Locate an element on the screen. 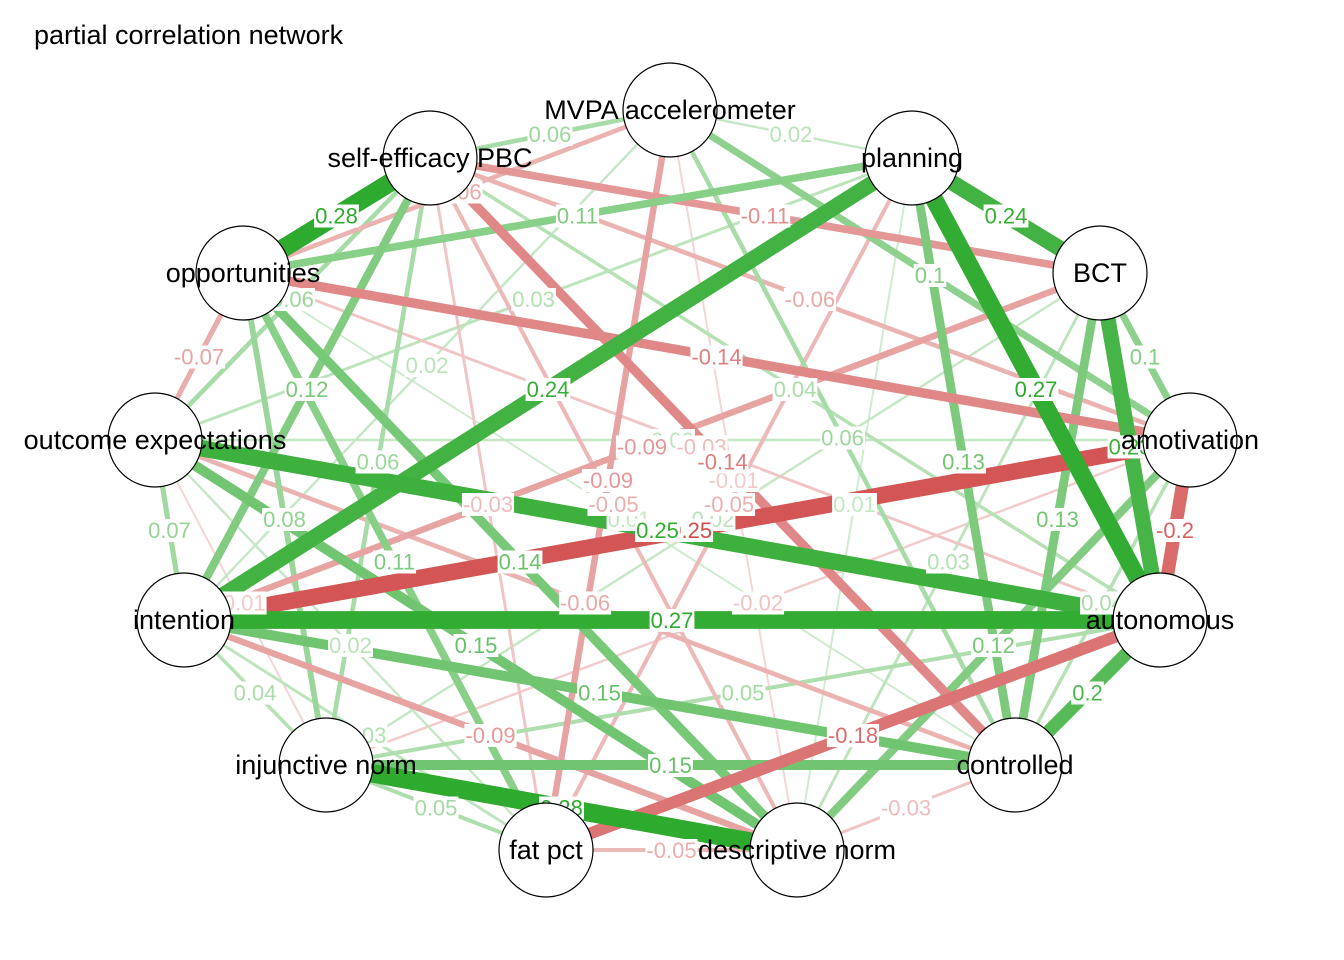 This screenshot has width=1344, height=960. edge-label-desc-ctrl: -0.03 is located at coordinates (906, 808).